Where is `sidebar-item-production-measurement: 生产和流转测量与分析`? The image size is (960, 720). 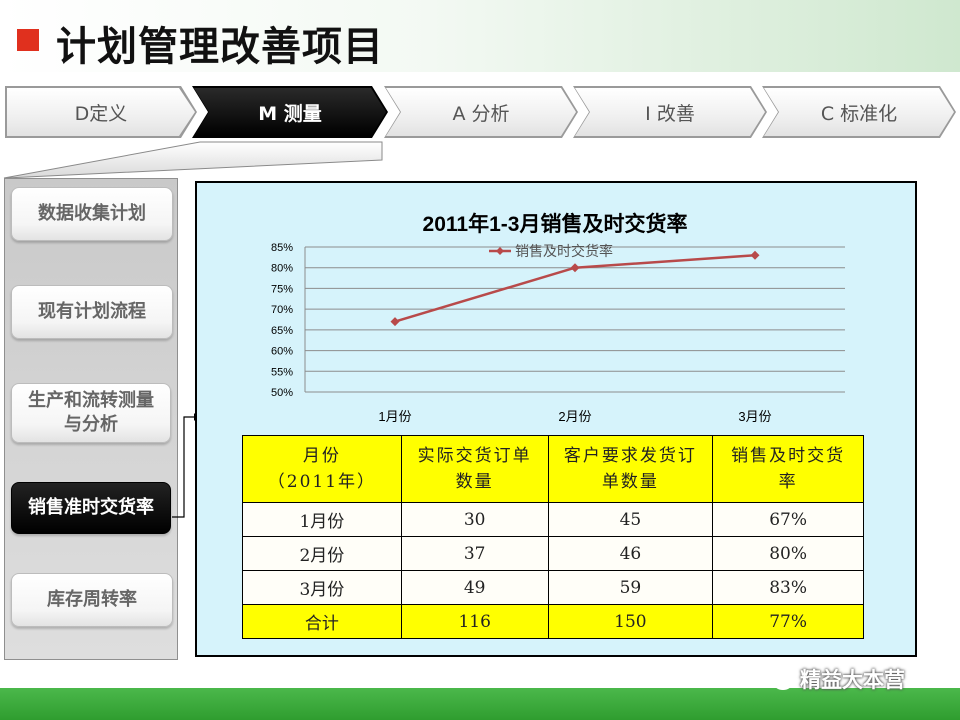 sidebar-item-production-measurement: 生产和流转测量与分析 is located at coordinates (91, 413).